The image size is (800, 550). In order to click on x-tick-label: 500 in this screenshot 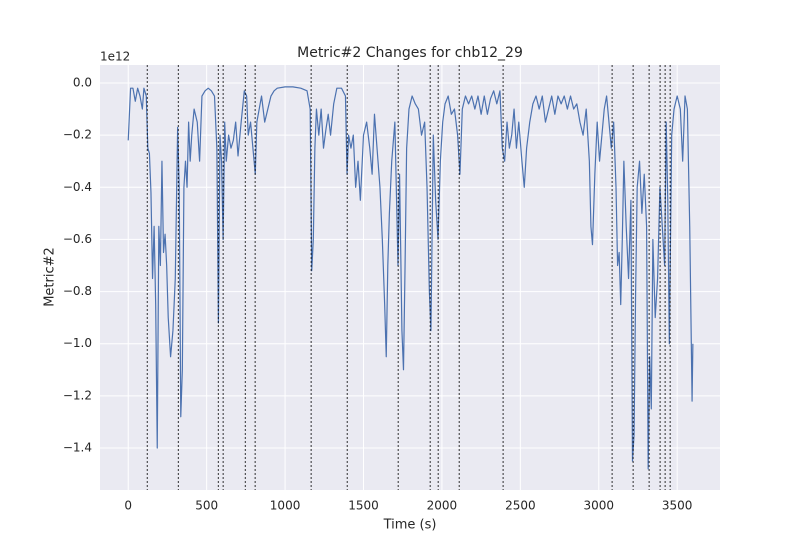, I will do `click(206, 506)`.